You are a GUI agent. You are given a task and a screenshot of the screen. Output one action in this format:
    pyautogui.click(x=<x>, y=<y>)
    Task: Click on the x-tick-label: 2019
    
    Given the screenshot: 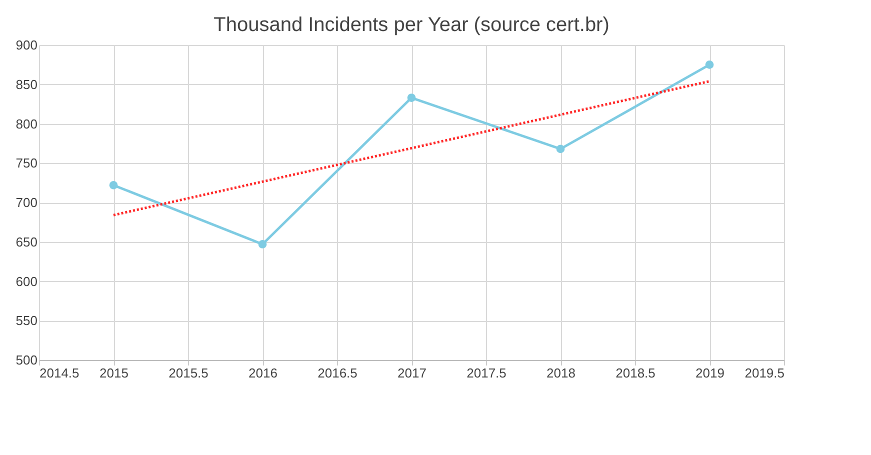 What is the action you would take?
    pyautogui.click(x=710, y=373)
    